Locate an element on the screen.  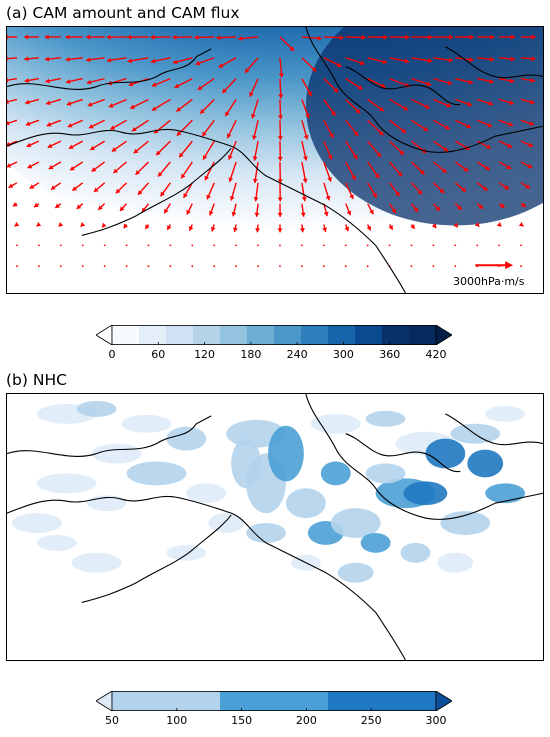
colorbar-tick-label: 50 is located at coordinates (112, 720).